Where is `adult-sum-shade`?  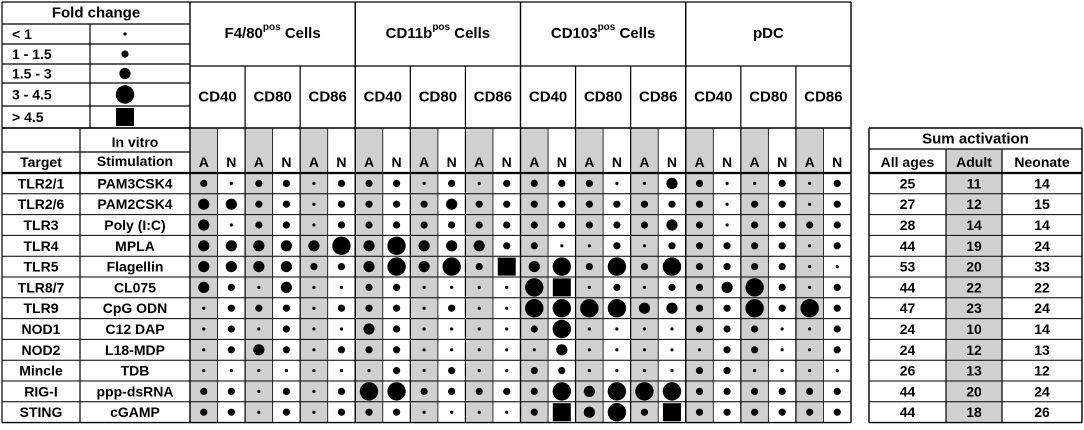
adult-sum-shade is located at coordinates (974, 286).